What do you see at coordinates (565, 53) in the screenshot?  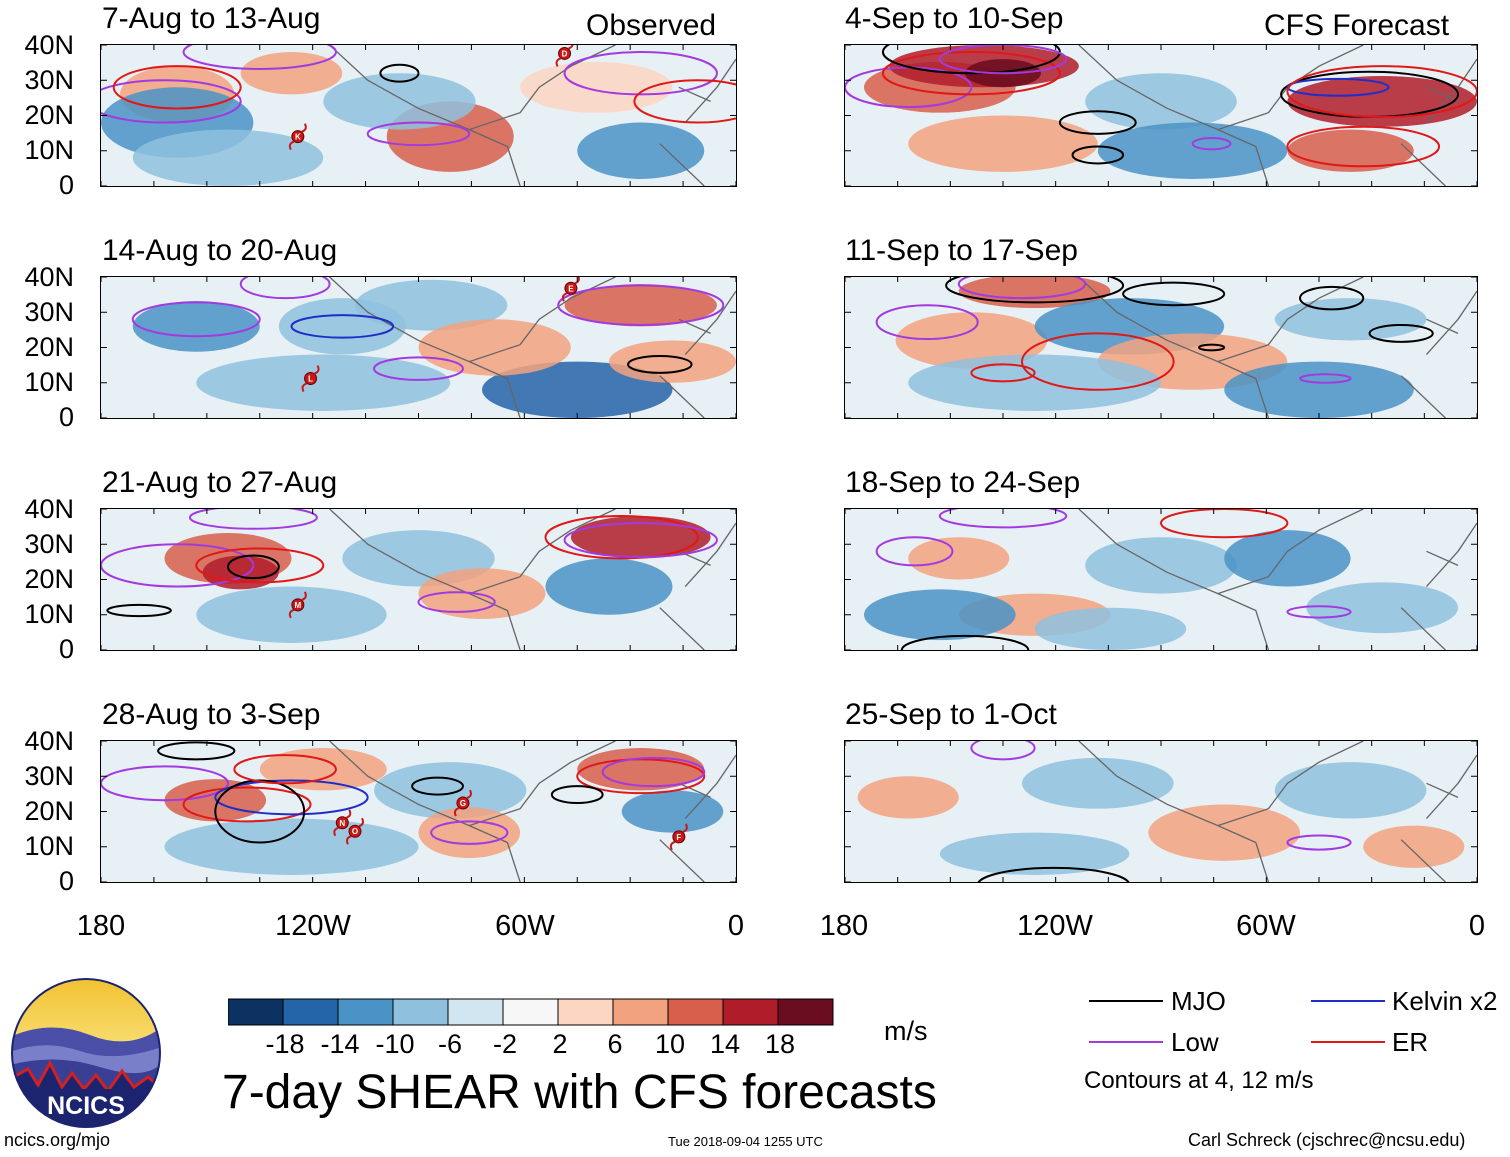 I see `storm-marker-label: D` at bounding box center [565, 53].